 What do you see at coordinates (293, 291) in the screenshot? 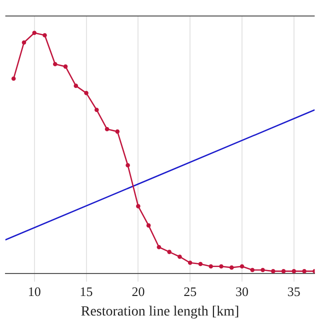
I see `x-tick-label: 35` at bounding box center [293, 291].